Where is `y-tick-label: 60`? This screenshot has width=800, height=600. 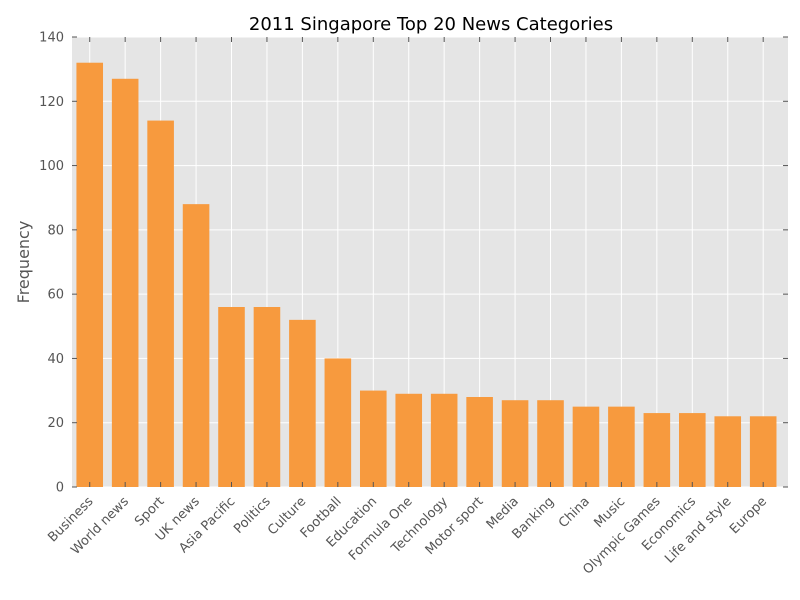
y-tick-label: 60 is located at coordinates (55, 295).